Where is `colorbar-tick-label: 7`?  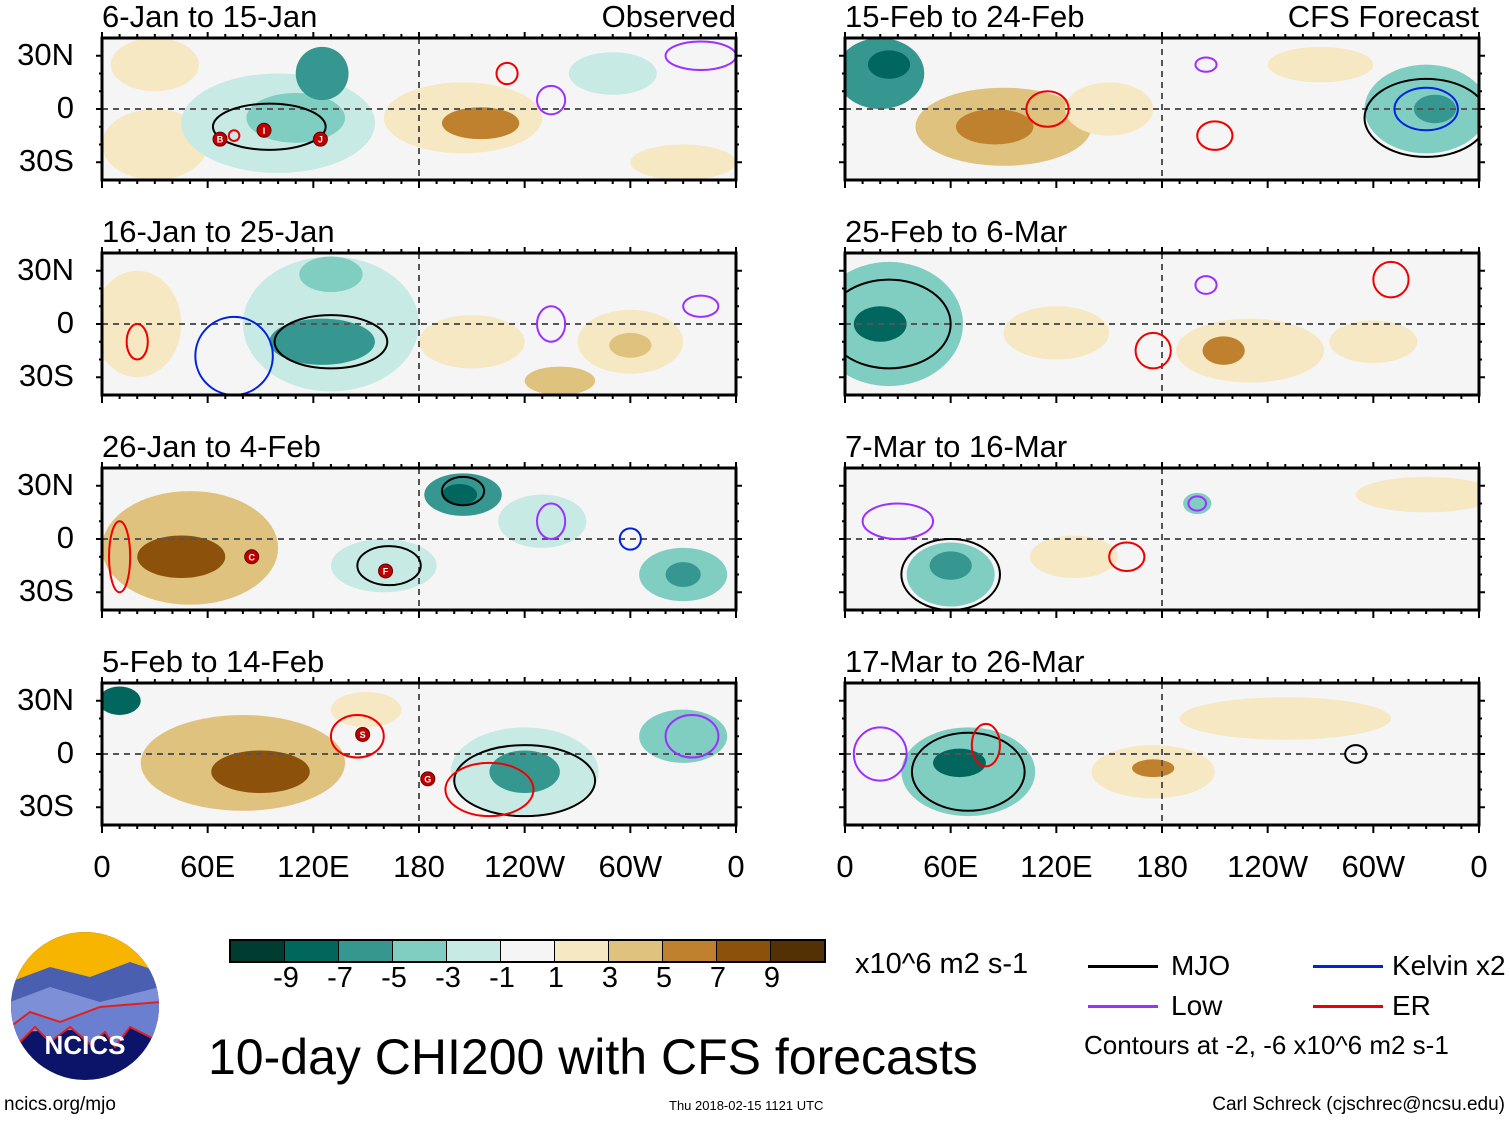 colorbar-tick-label: 7 is located at coordinates (718, 978).